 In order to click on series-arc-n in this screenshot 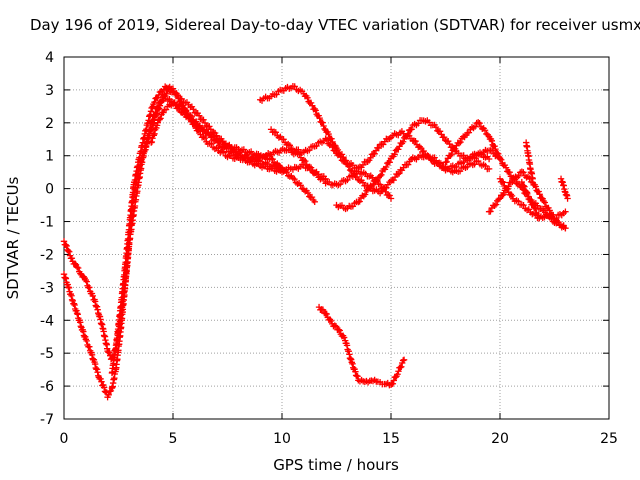, I will do `click(361, 346)`.